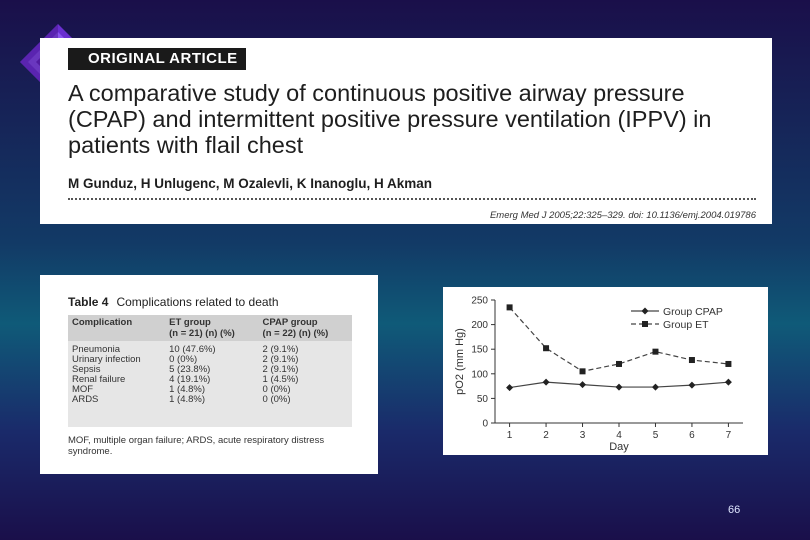  What do you see at coordinates (619, 435) in the screenshot?
I see `x-tick-label: 4` at bounding box center [619, 435].